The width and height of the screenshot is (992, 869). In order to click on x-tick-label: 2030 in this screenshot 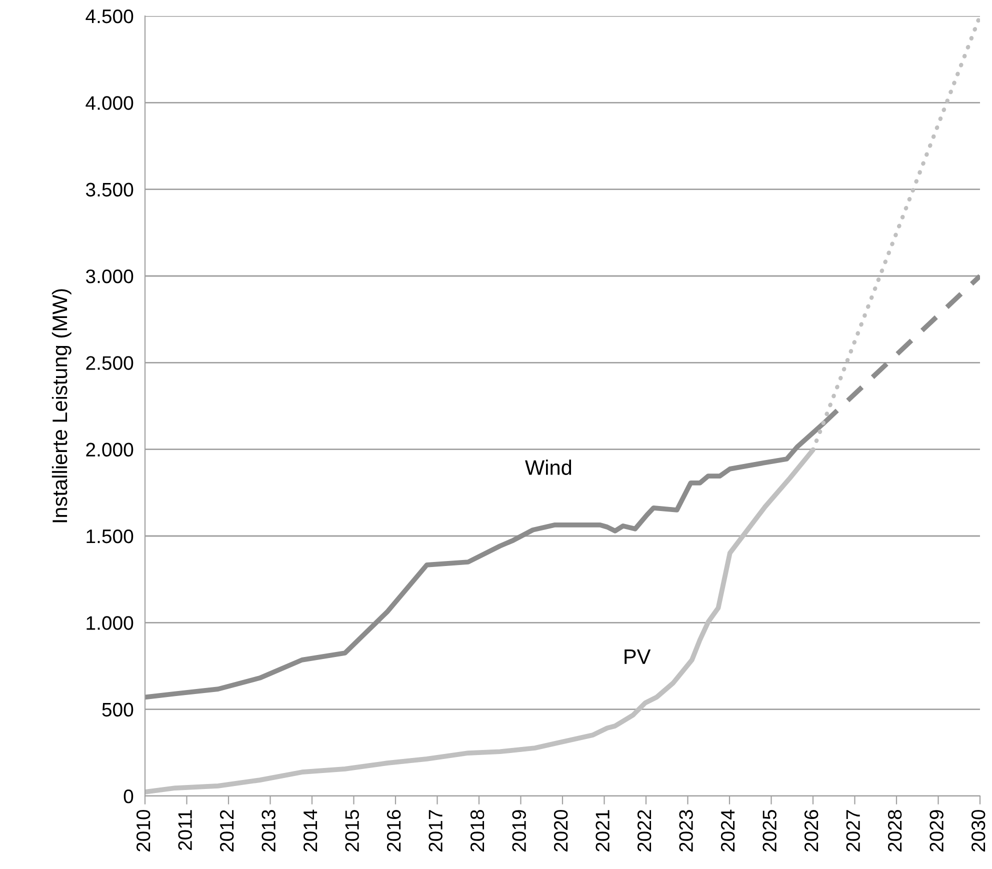, I will do `click(978, 831)`.